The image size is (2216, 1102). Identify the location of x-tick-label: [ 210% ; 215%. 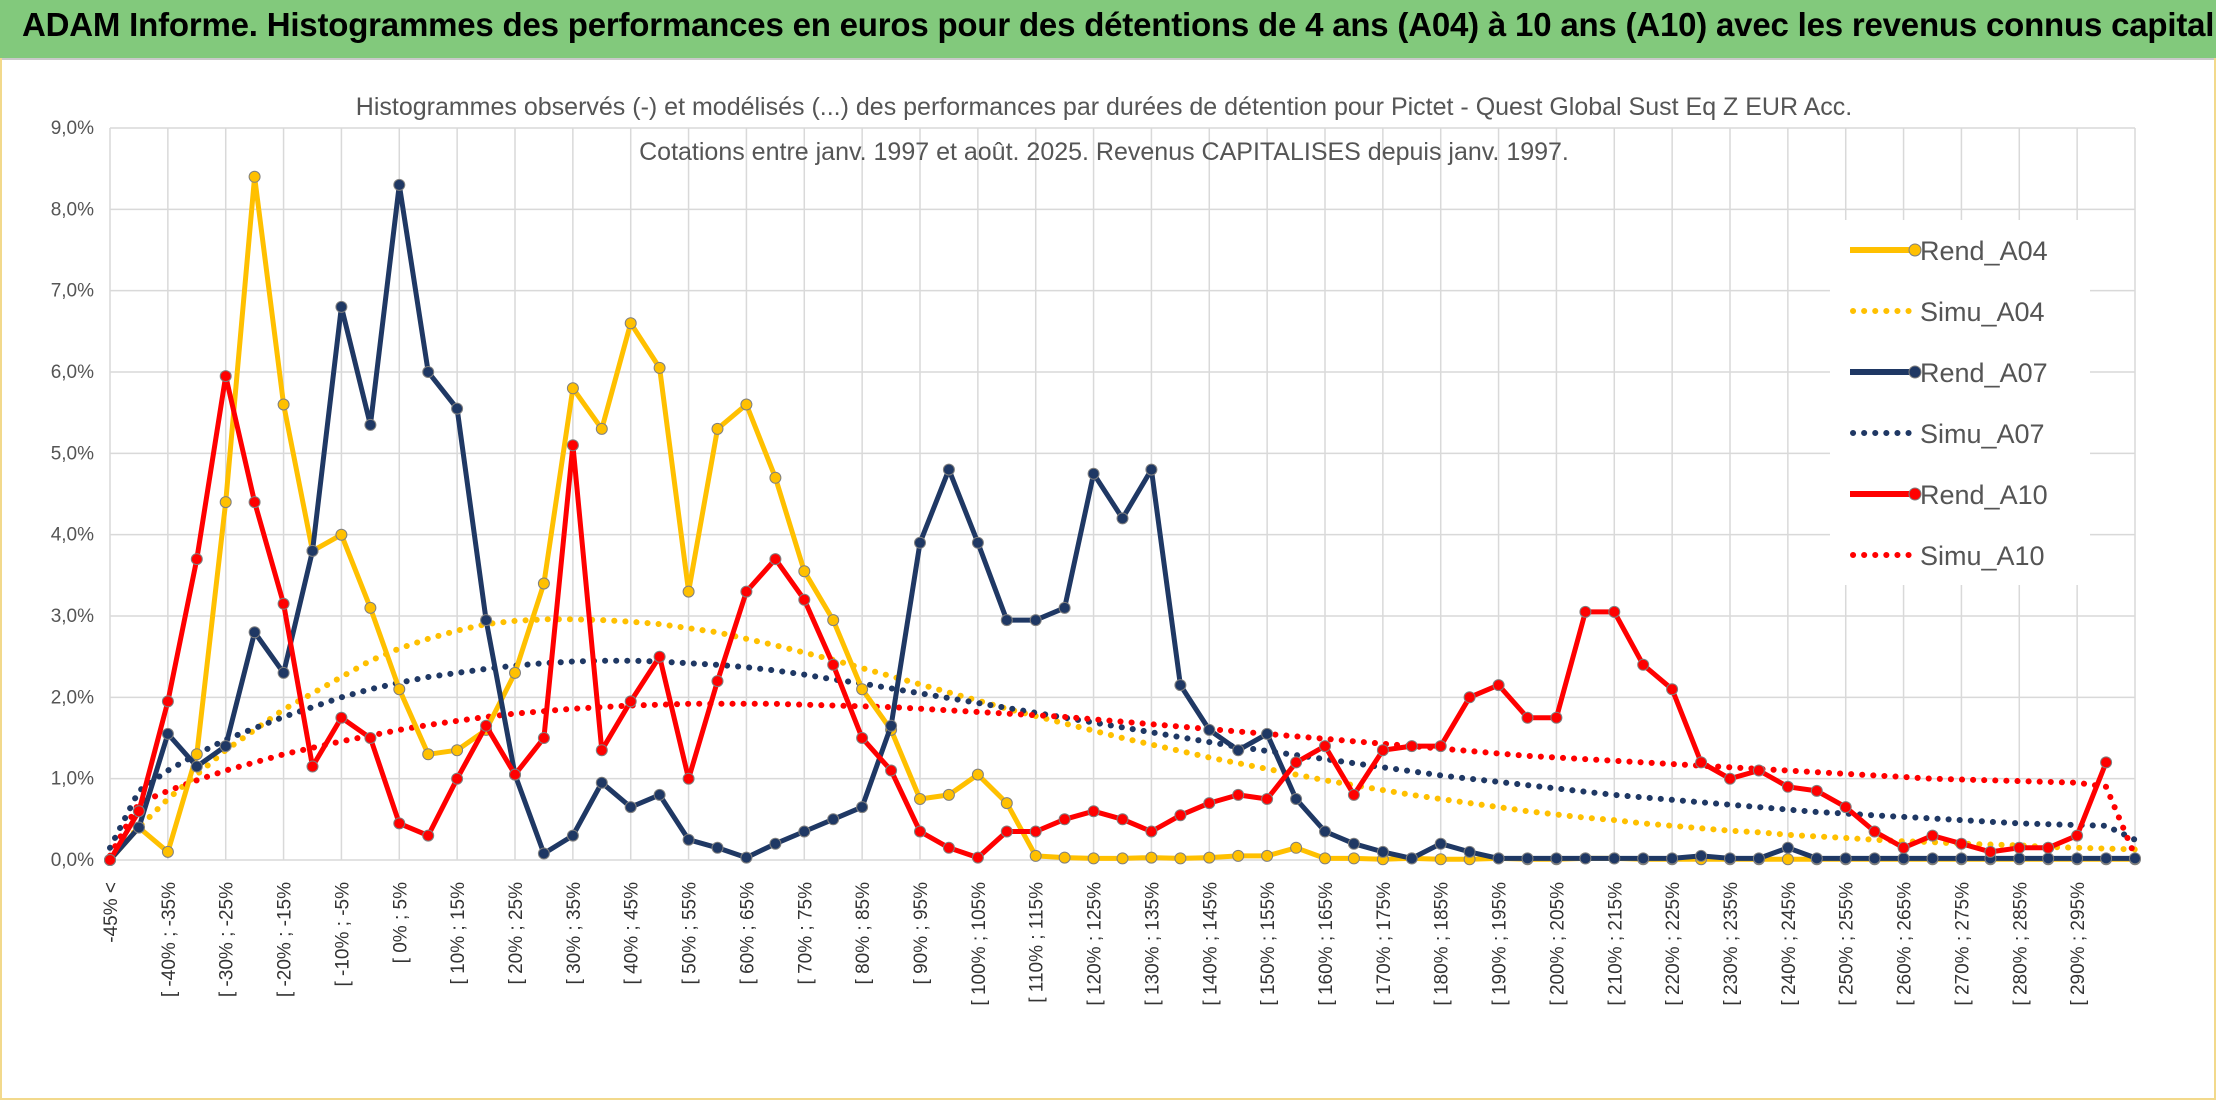
(1615, 944).